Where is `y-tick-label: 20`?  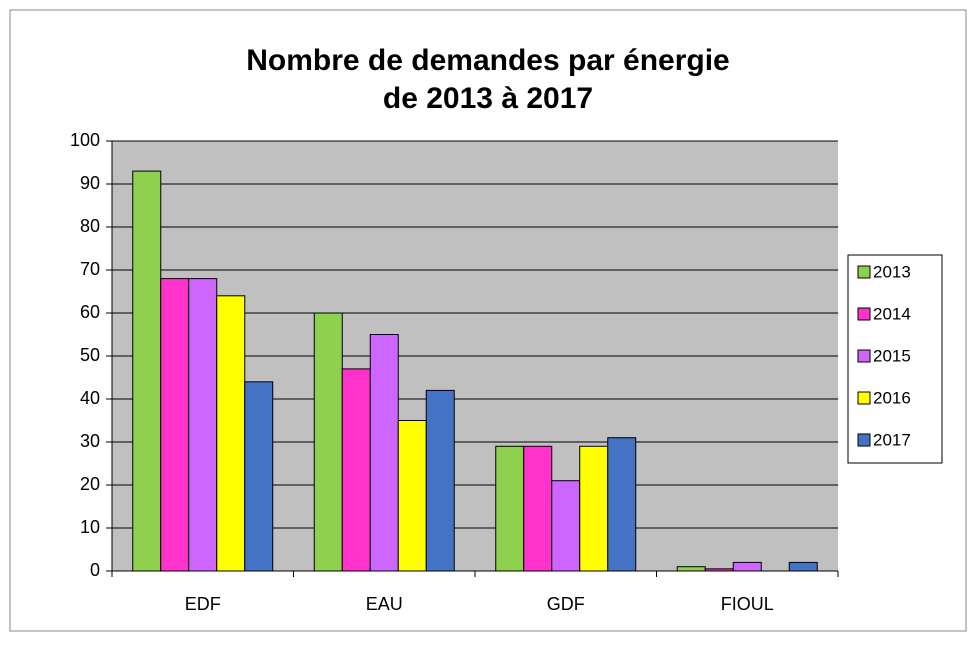
y-tick-label: 20 is located at coordinates (90, 484).